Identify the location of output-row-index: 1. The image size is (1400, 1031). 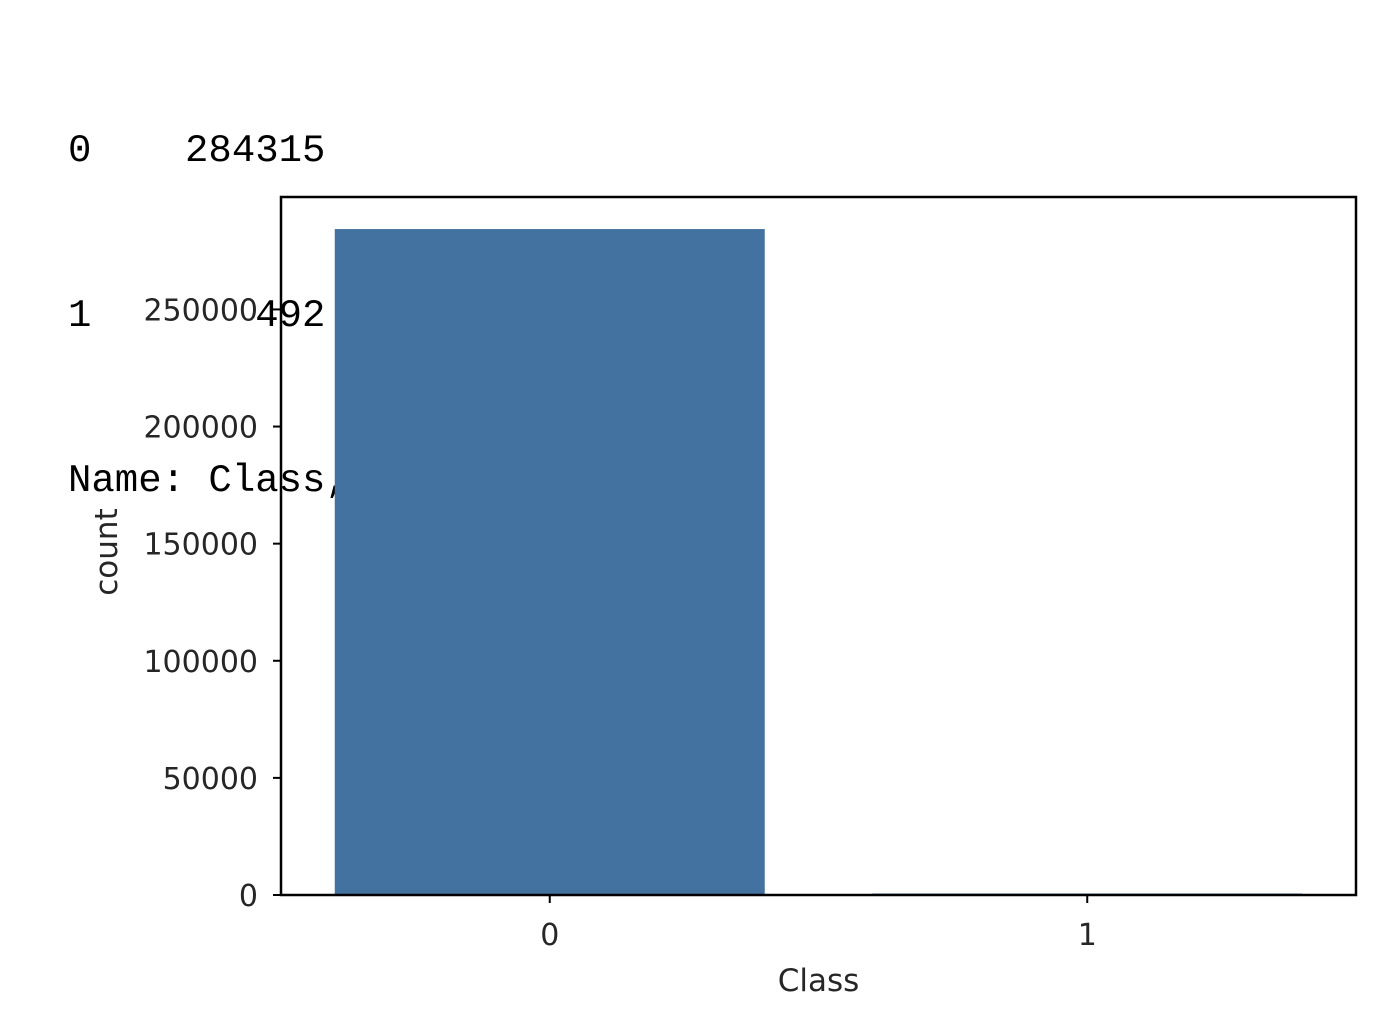
(80, 316).